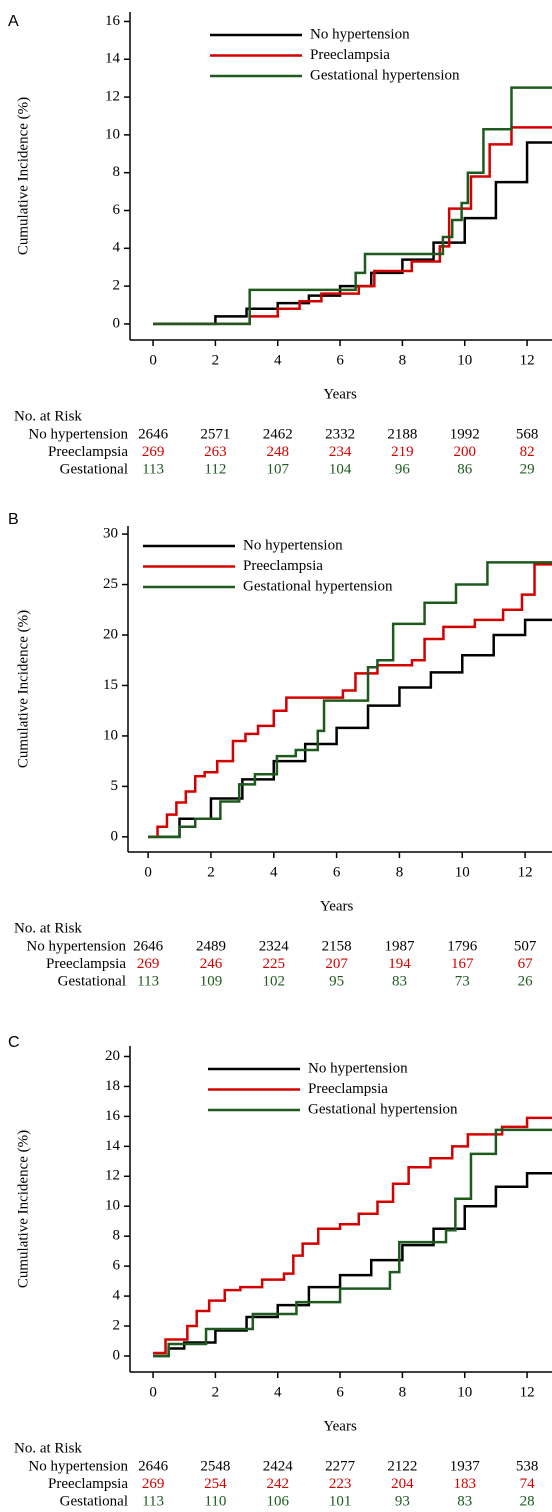 This screenshot has height=1512, width=552. What do you see at coordinates (402, 434) in the screenshot?
I see `risk-value: 2188` at bounding box center [402, 434].